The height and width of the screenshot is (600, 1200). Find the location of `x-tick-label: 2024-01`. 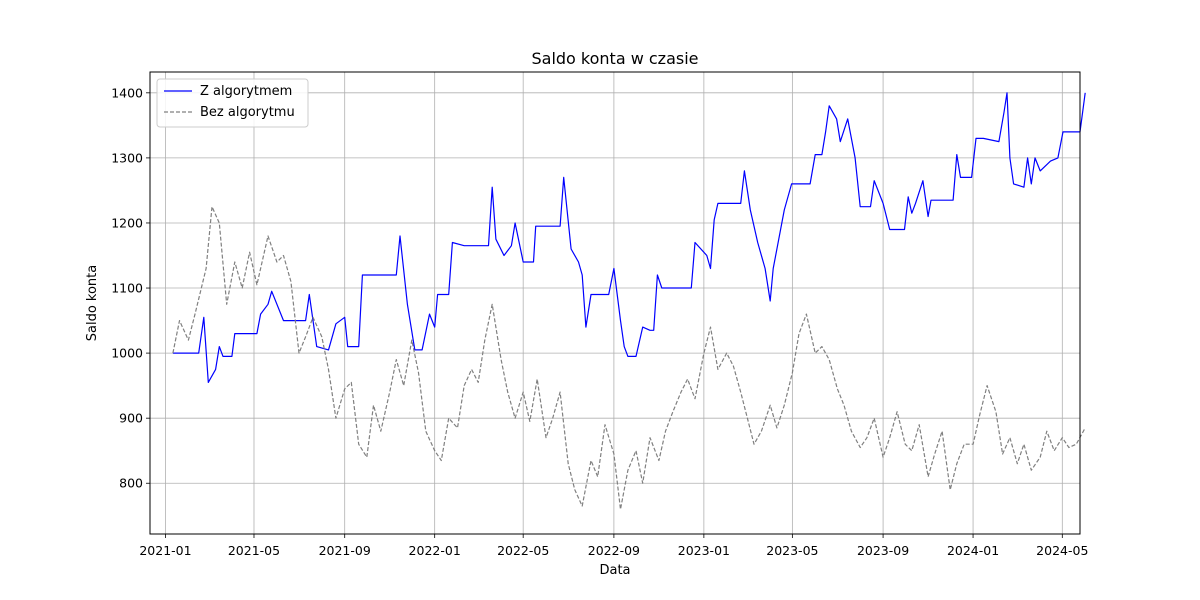

x-tick-label: 2024-01 is located at coordinates (973, 550).